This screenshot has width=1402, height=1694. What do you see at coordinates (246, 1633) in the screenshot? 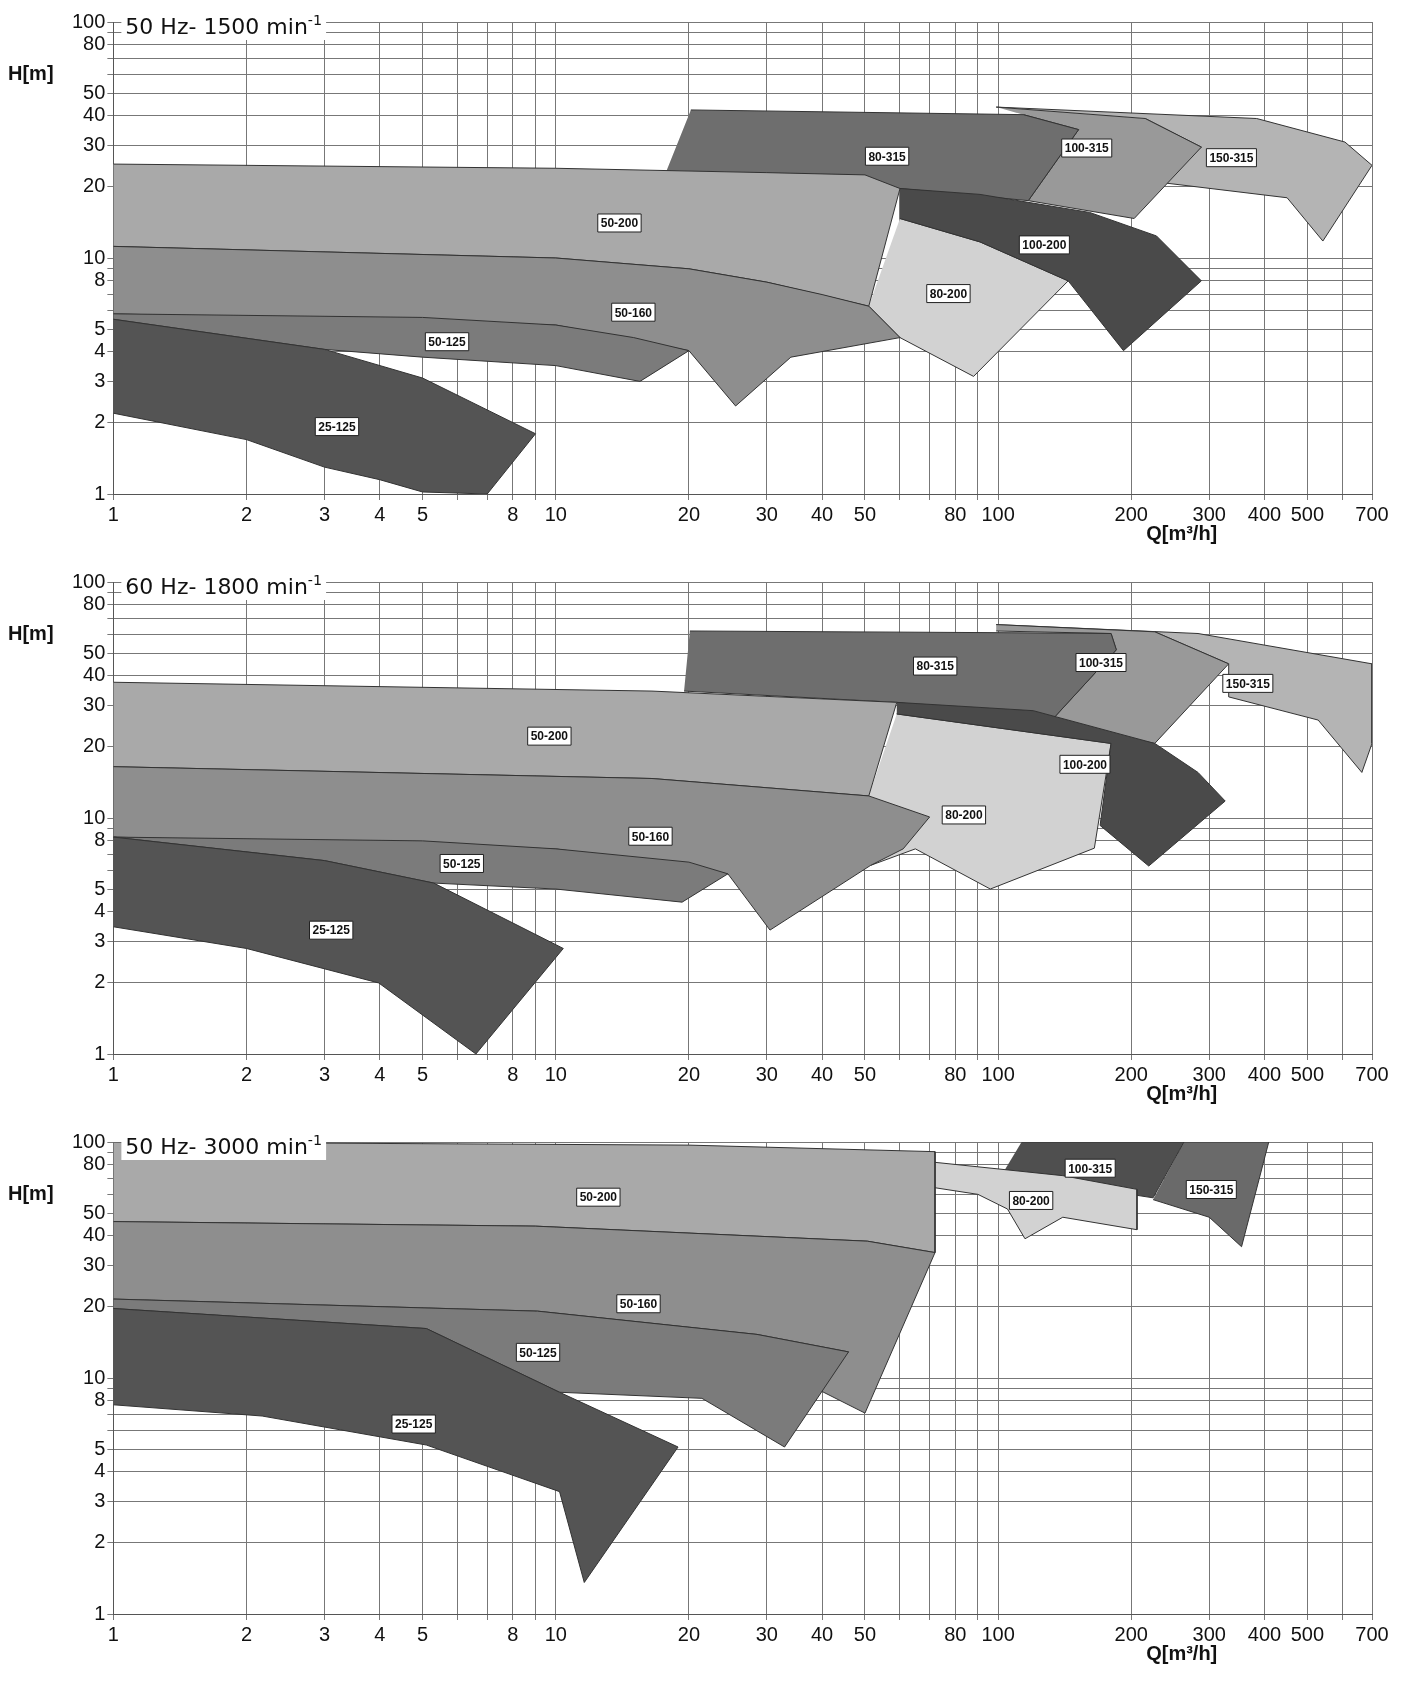
I see `x-tick-label: 2` at bounding box center [246, 1633].